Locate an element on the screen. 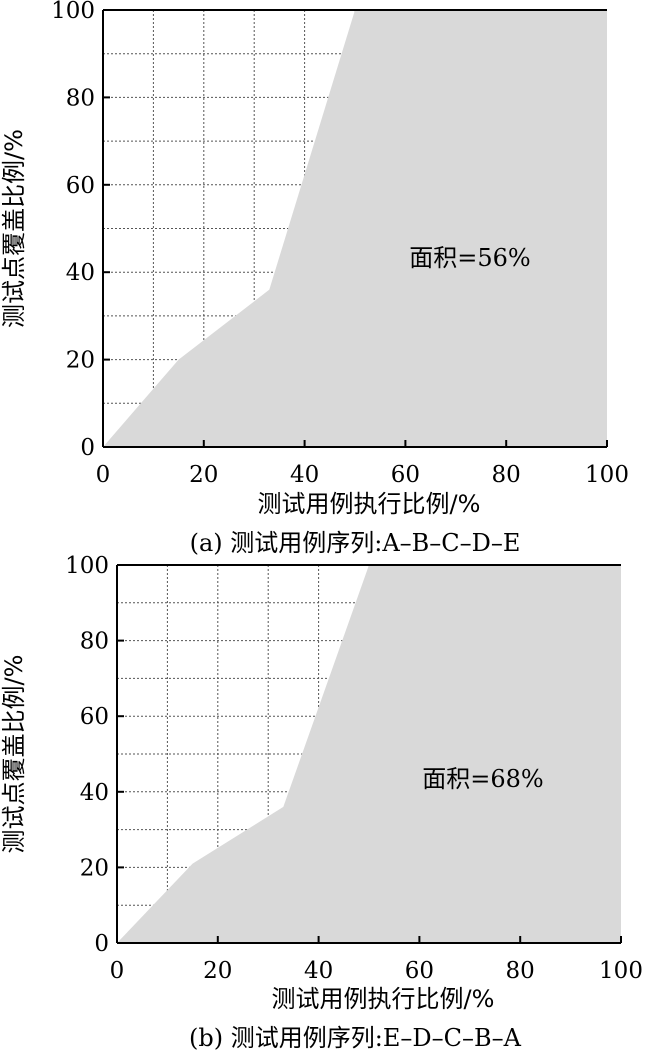 Image resolution: width=645 pixels, height=1054 pixels. chart-caption: (b) 测试用例序列:E–D–C–B–A is located at coordinates (355, 1038).